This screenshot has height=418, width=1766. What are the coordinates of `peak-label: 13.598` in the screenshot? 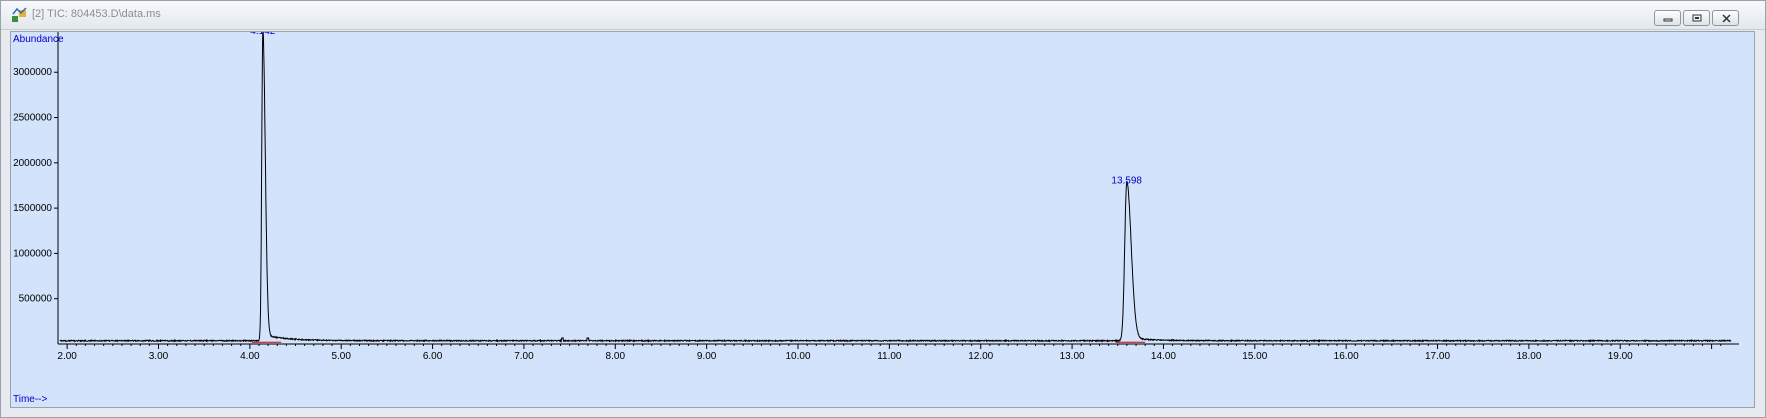 It's located at (1126, 180).